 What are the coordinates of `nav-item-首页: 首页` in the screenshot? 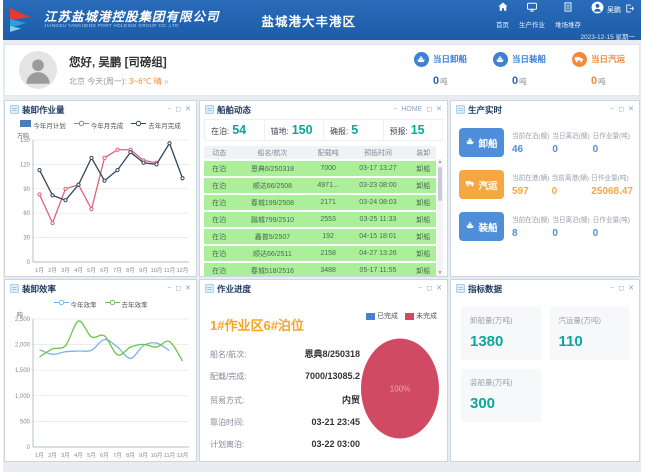 It's located at (502, 14).